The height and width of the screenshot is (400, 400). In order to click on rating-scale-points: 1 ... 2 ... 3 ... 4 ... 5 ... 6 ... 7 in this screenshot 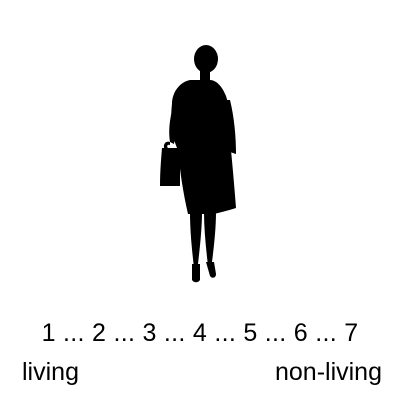, I will do `click(200, 333)`.